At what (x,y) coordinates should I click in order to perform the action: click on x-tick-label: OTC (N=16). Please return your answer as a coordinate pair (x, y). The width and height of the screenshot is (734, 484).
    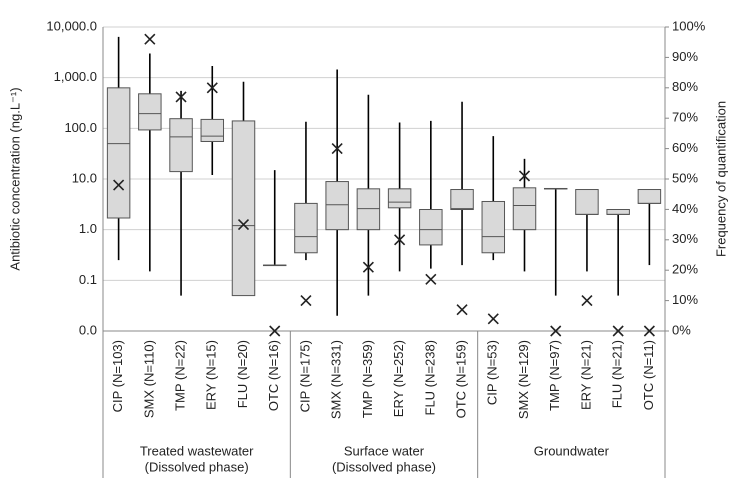
    Looking at the image, I should click on (273, 375).